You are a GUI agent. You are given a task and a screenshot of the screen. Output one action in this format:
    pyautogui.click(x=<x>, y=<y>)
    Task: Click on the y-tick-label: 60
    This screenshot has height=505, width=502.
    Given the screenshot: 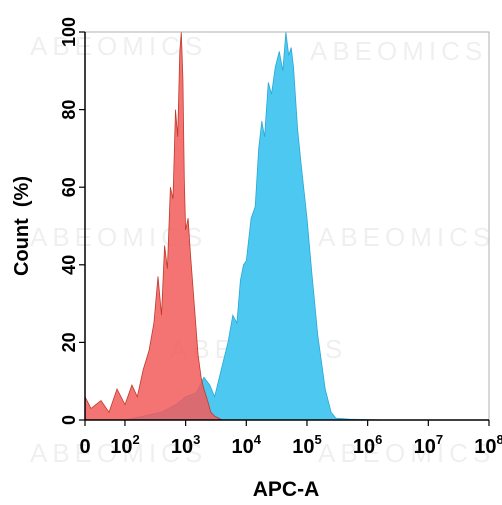 What is the action you would take?
    pyautogui.click(x=69, y=187)
    